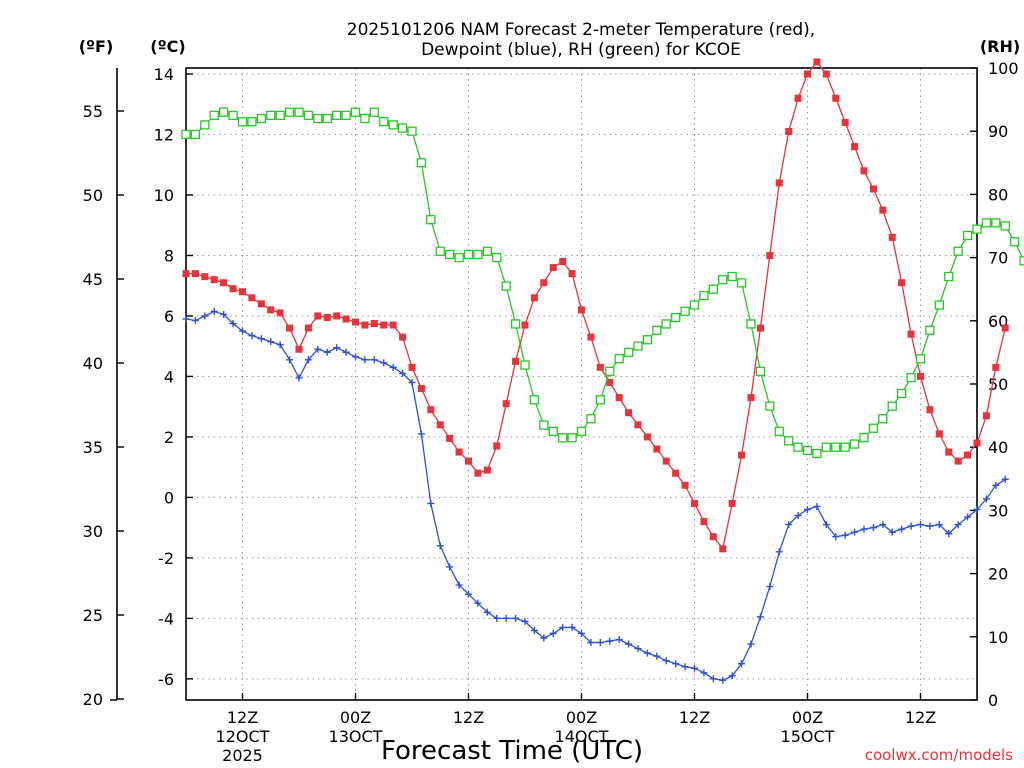 The width and height of the screenshot is (1024, 768). What do you see at coordinates (93, 195) in the screenshot?
I see `fahrenheit-tick-label: 50` at bounding box center [93, 195].